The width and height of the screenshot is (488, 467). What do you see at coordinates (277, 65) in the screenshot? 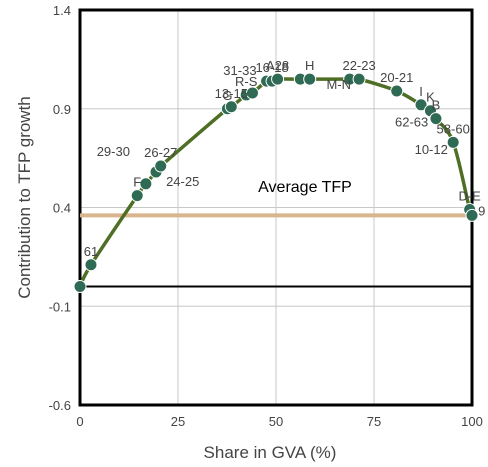
I see `point-label: A28` at bounding box center [277, 65].